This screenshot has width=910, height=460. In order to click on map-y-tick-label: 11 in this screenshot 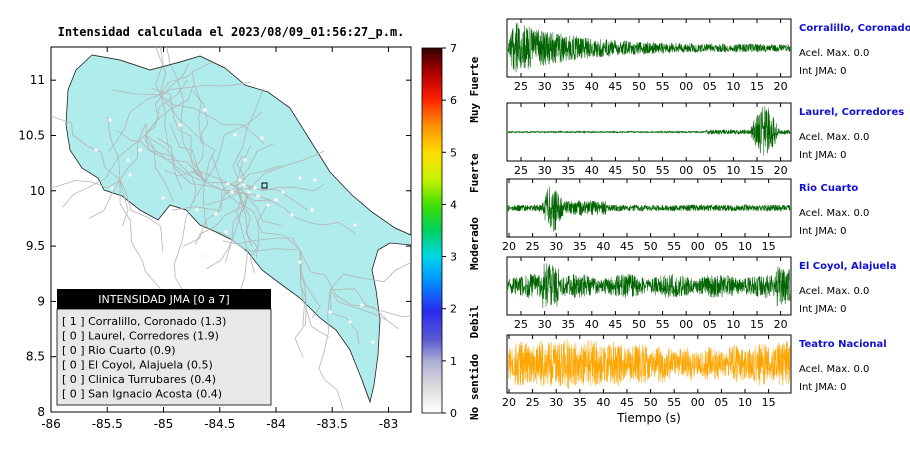, I will do `click(37, 80)`.